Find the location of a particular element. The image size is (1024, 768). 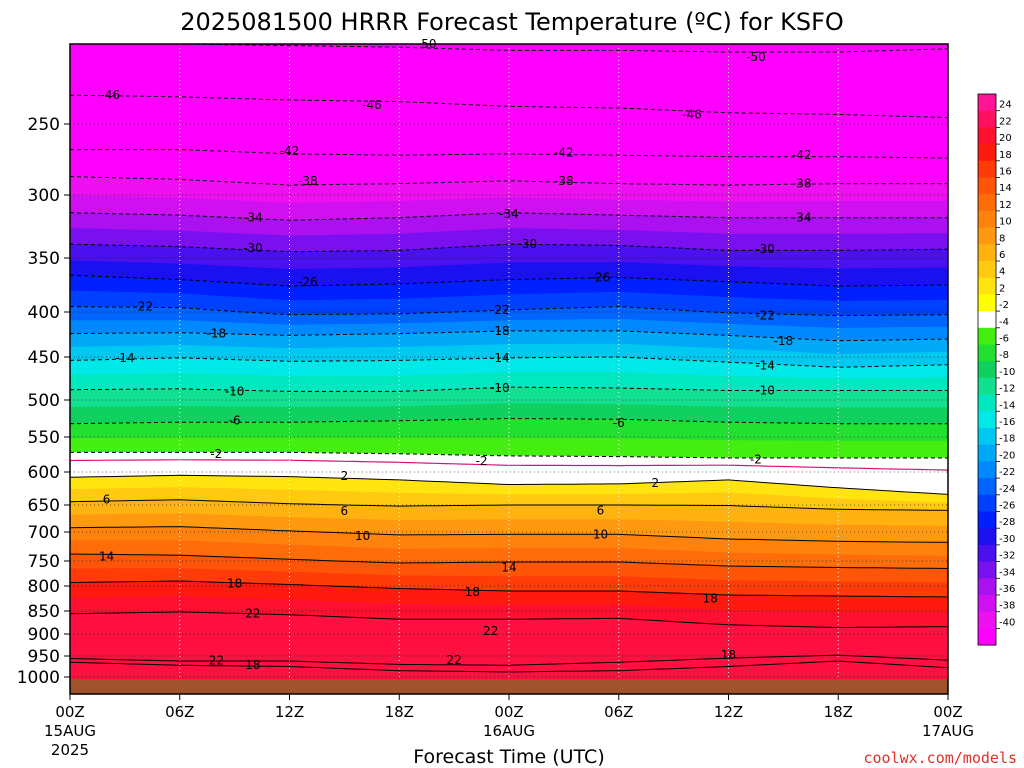

y-tick-label: 950 is located at coordinates (44, 657).